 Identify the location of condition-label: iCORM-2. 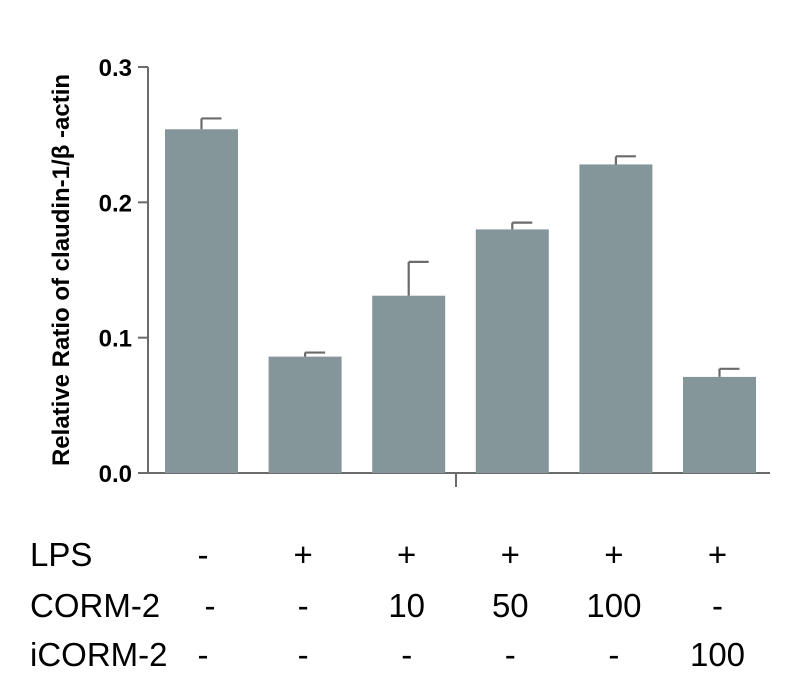
(99, 654).